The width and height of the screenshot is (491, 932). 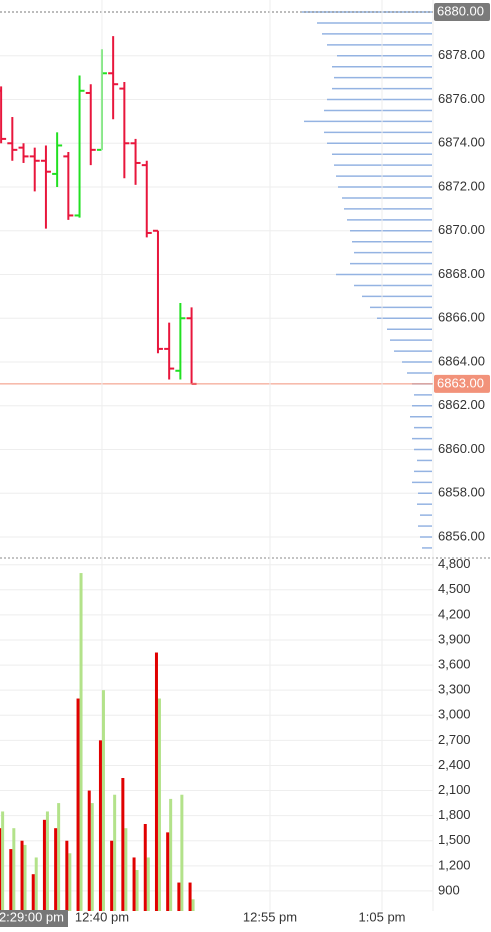 What do you see at coordinates (454, 664) in the screenshot?
I see `y-tick-label: 3,600` at bounding box center [454, 664].